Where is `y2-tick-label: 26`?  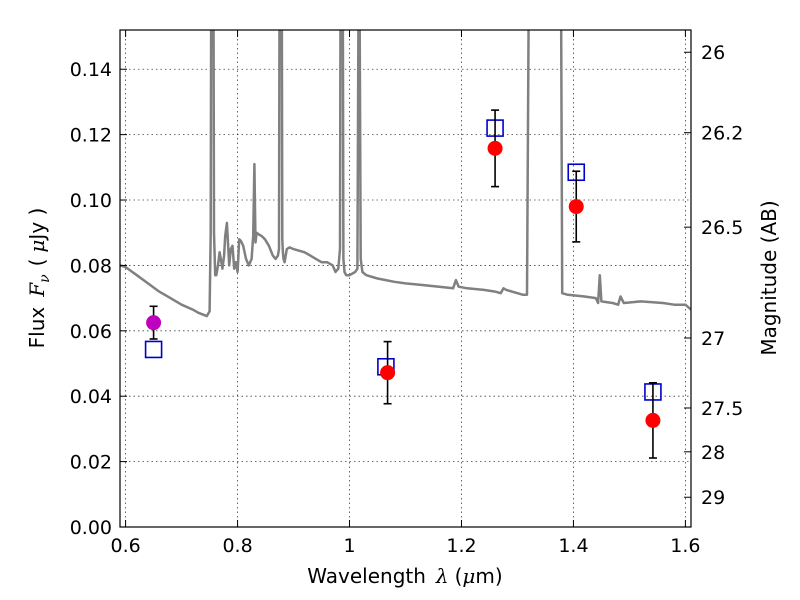 y2-tick-label: 26 is located at coordinates (713, 53).